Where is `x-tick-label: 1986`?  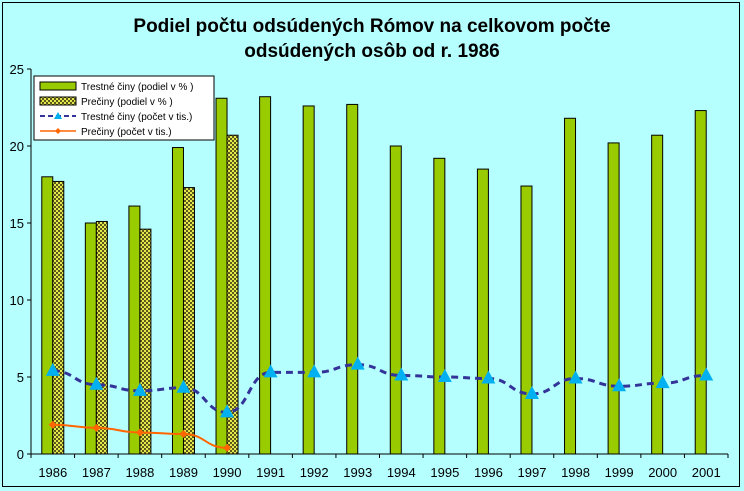 x-tick-label: 1986 is located at coordinates (52, 472).